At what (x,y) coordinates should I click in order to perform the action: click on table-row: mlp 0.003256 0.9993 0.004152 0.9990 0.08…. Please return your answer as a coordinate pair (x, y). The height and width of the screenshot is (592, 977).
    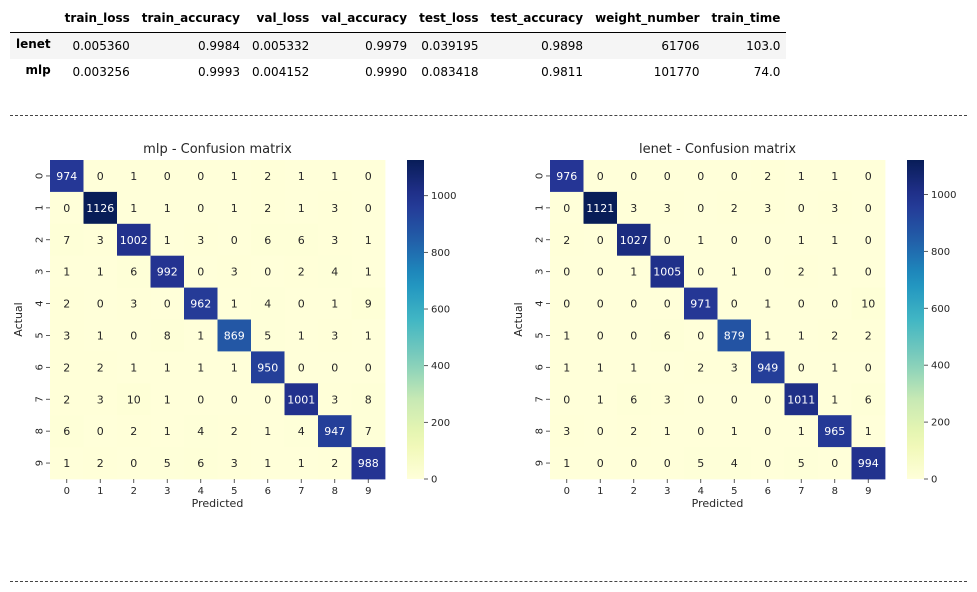
    Looking at the image, I should click on (398, 72).